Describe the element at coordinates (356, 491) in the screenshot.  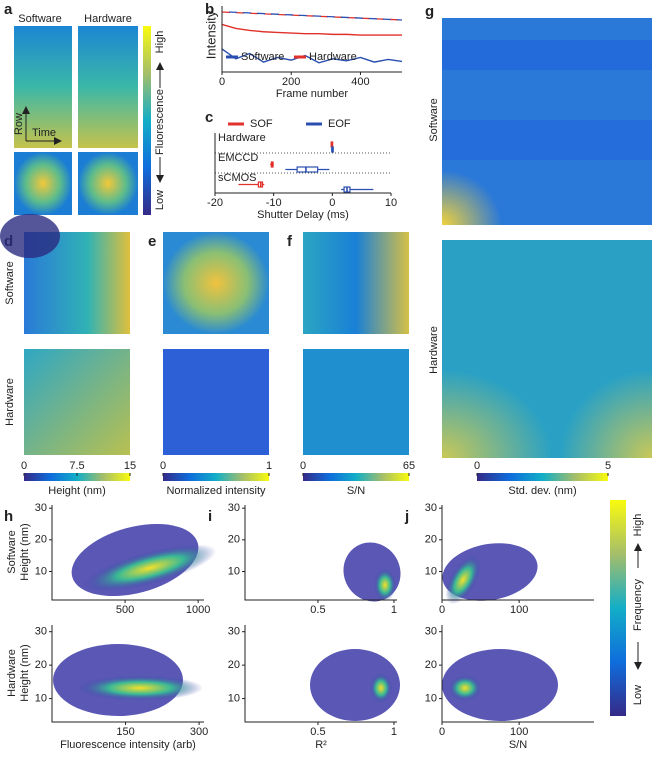
I see `colorbar-label: S/N` at that location.